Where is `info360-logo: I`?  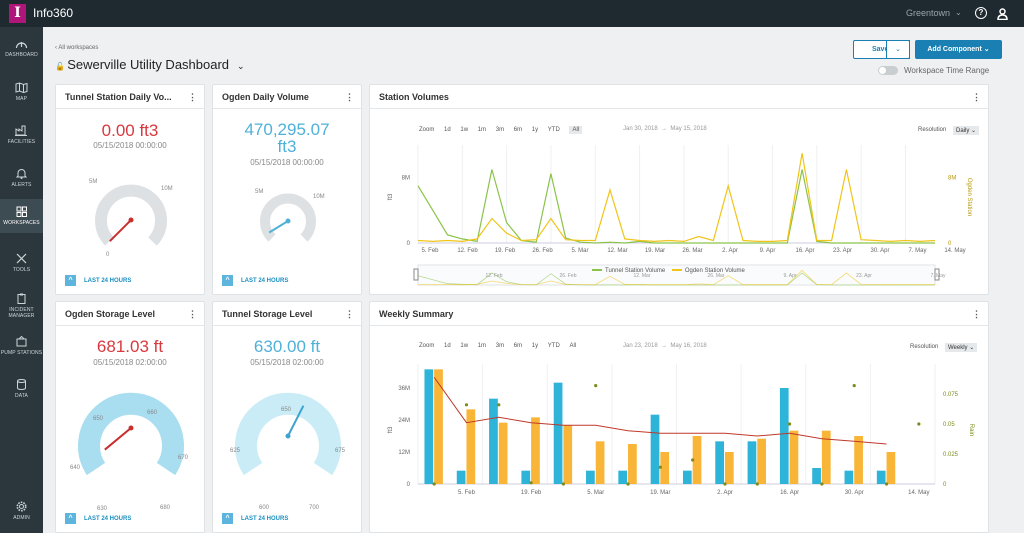 info360-logo: I is located at coordinates (17, 13).